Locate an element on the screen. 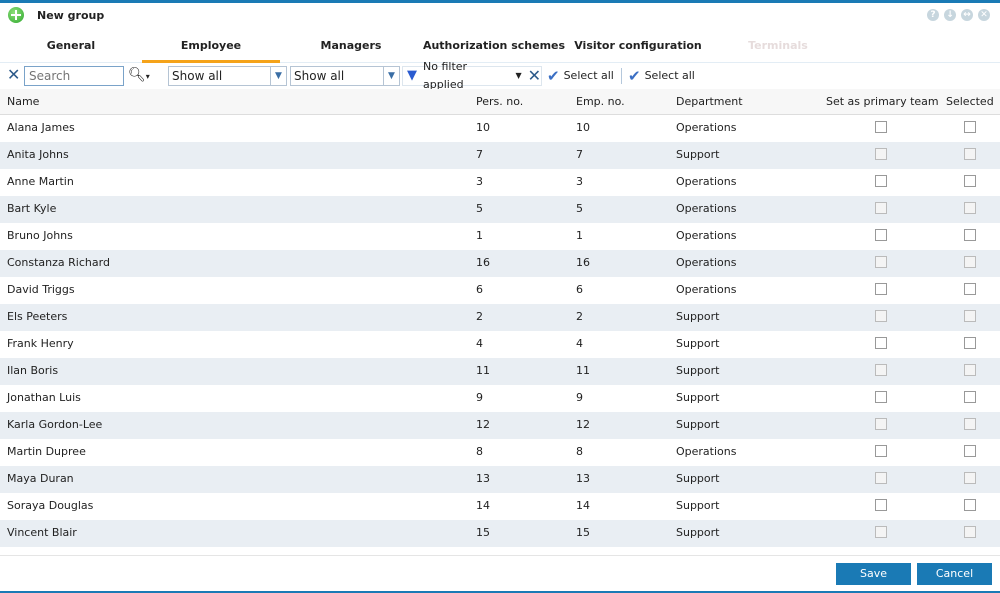 The width and height of the screenshot is (1000, 593). table-row: David Triggs 6 6 Operations is located at coordinates (500, 290).